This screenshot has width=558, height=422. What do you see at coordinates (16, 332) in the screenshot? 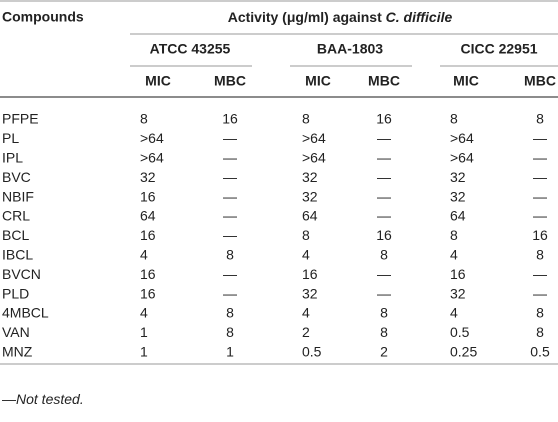
I see `compound: VAN` at bounding box center [16, 332].